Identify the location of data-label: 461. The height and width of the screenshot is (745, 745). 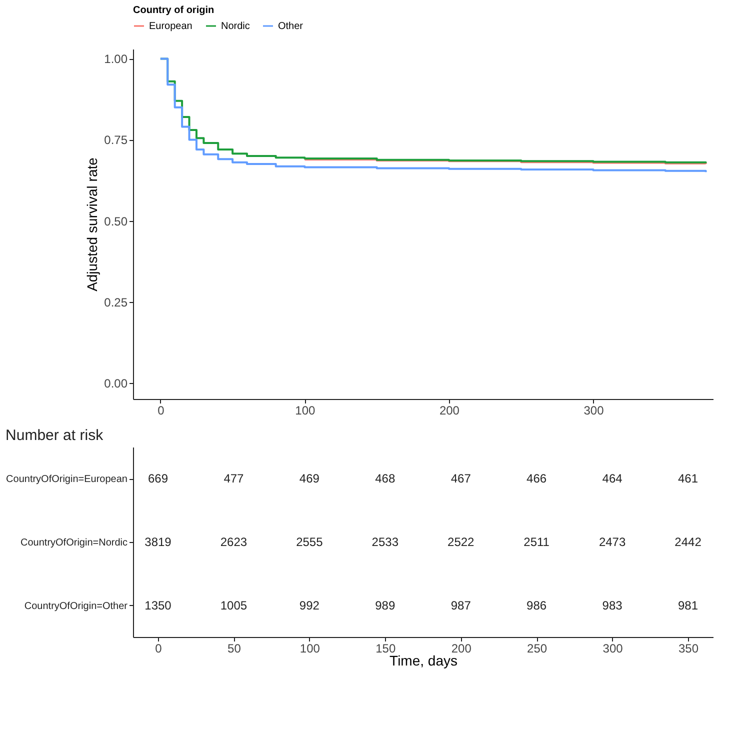
(688, 479).